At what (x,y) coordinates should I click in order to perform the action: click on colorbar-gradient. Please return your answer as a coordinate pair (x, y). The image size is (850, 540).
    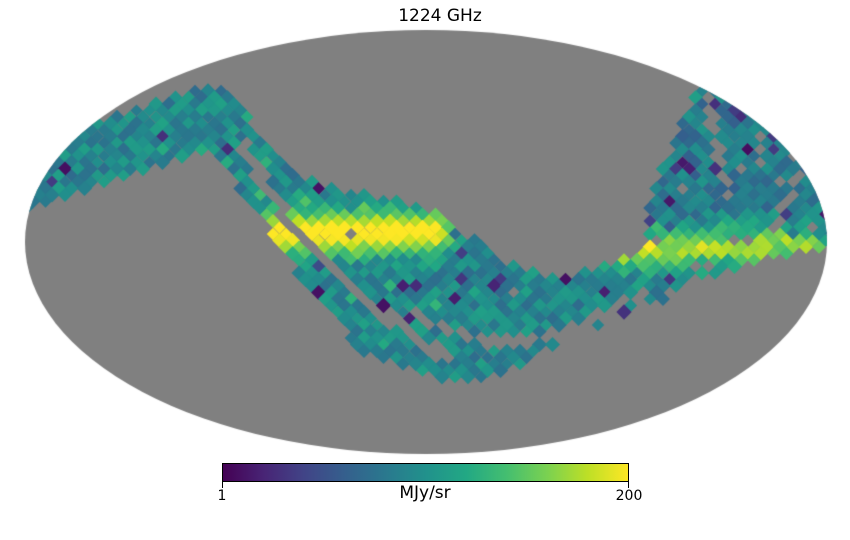
    Looking at the image, I should click on (425, 472).